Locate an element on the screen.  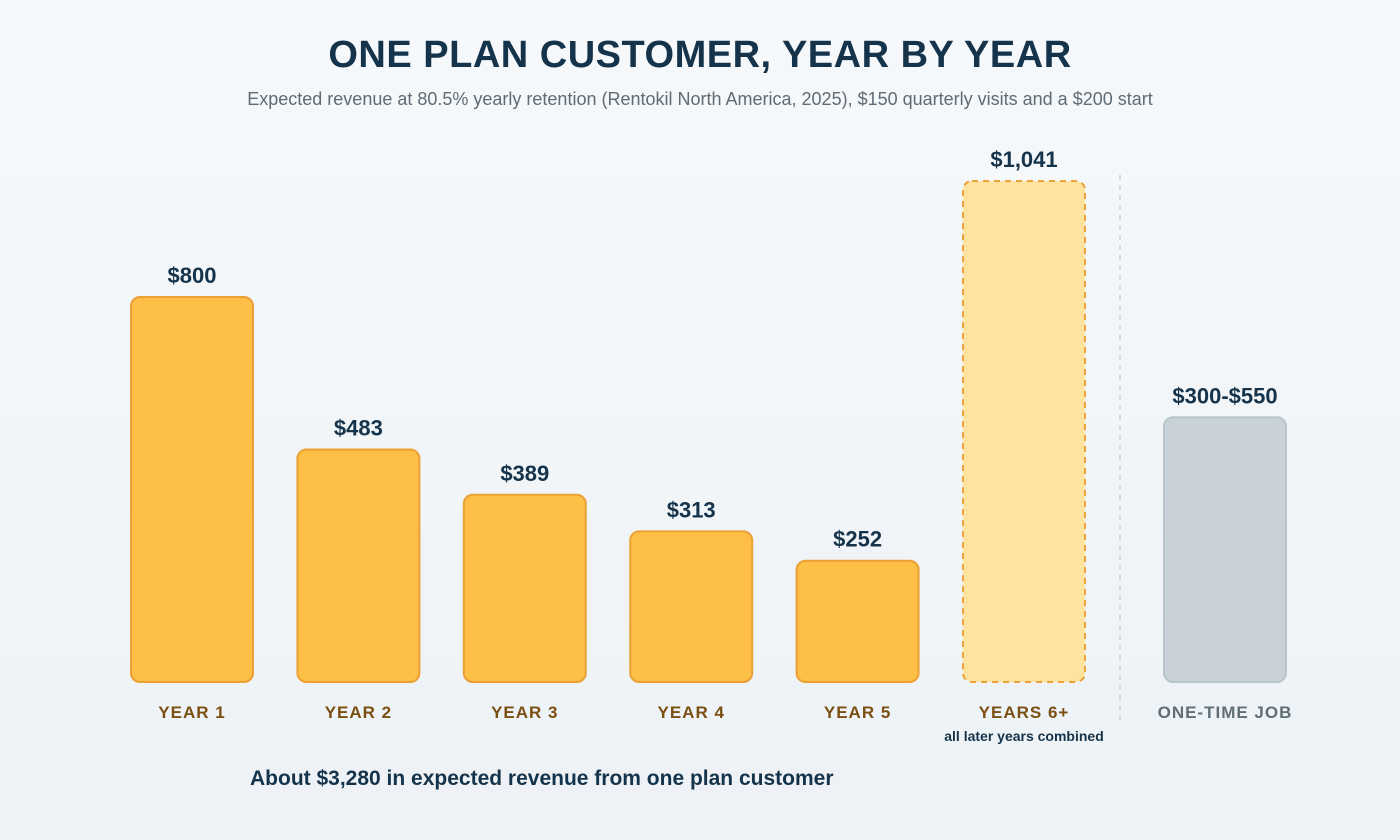
value-label-7: $300-$550 is located at coordinates (1224, 395).